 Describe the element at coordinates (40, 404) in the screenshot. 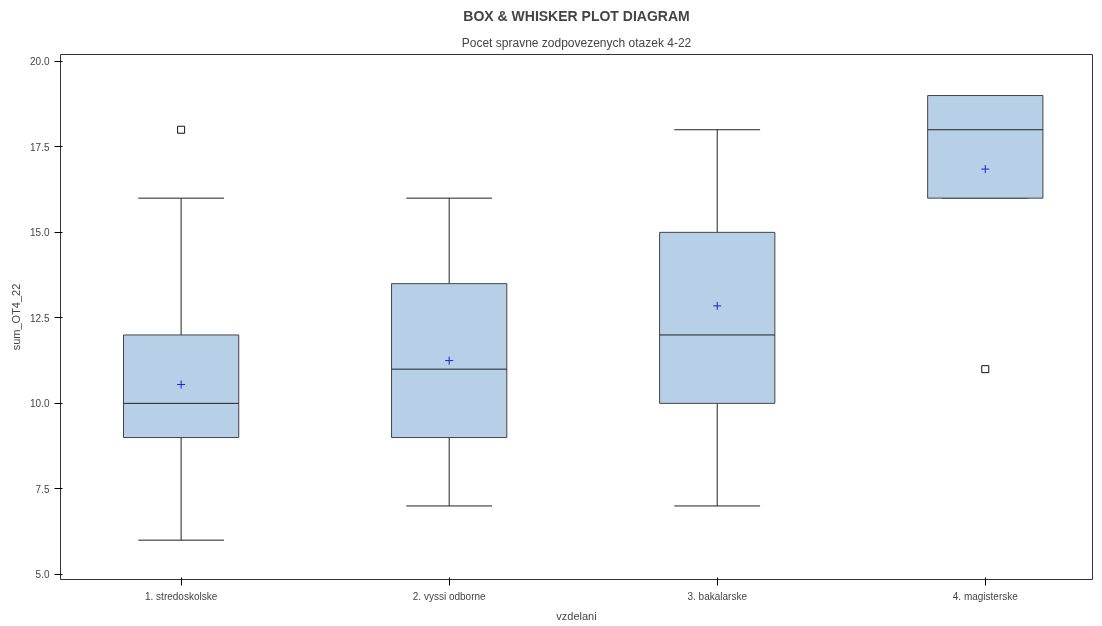

I see `y-tick-label: 10.0` at that location.